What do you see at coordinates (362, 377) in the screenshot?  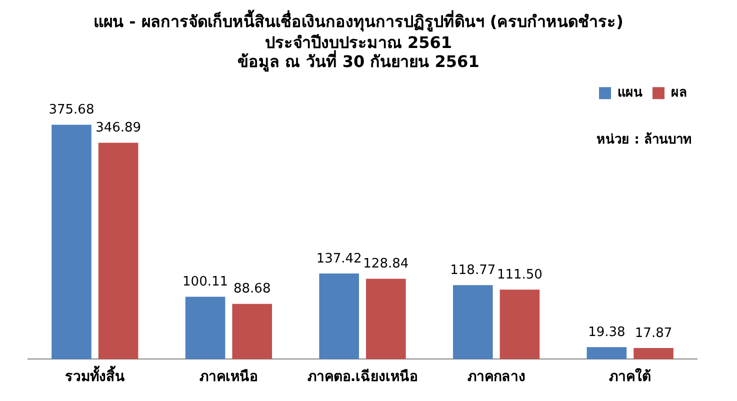 I see `x-tick-label: ภาคตอ.เฉียงเหนือ` at bounding box center [362, 377].